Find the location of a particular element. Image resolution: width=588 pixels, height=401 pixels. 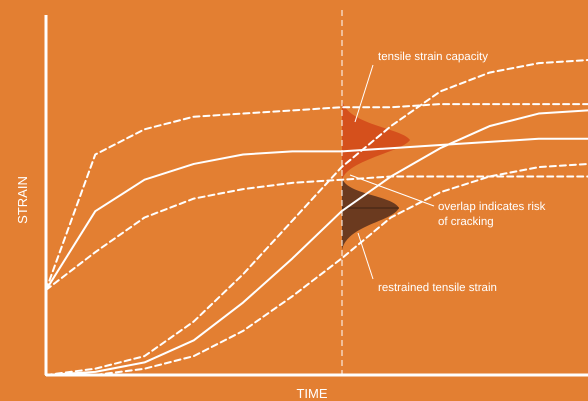

x-axis-title: TIME is located at coordinates (312, 393).